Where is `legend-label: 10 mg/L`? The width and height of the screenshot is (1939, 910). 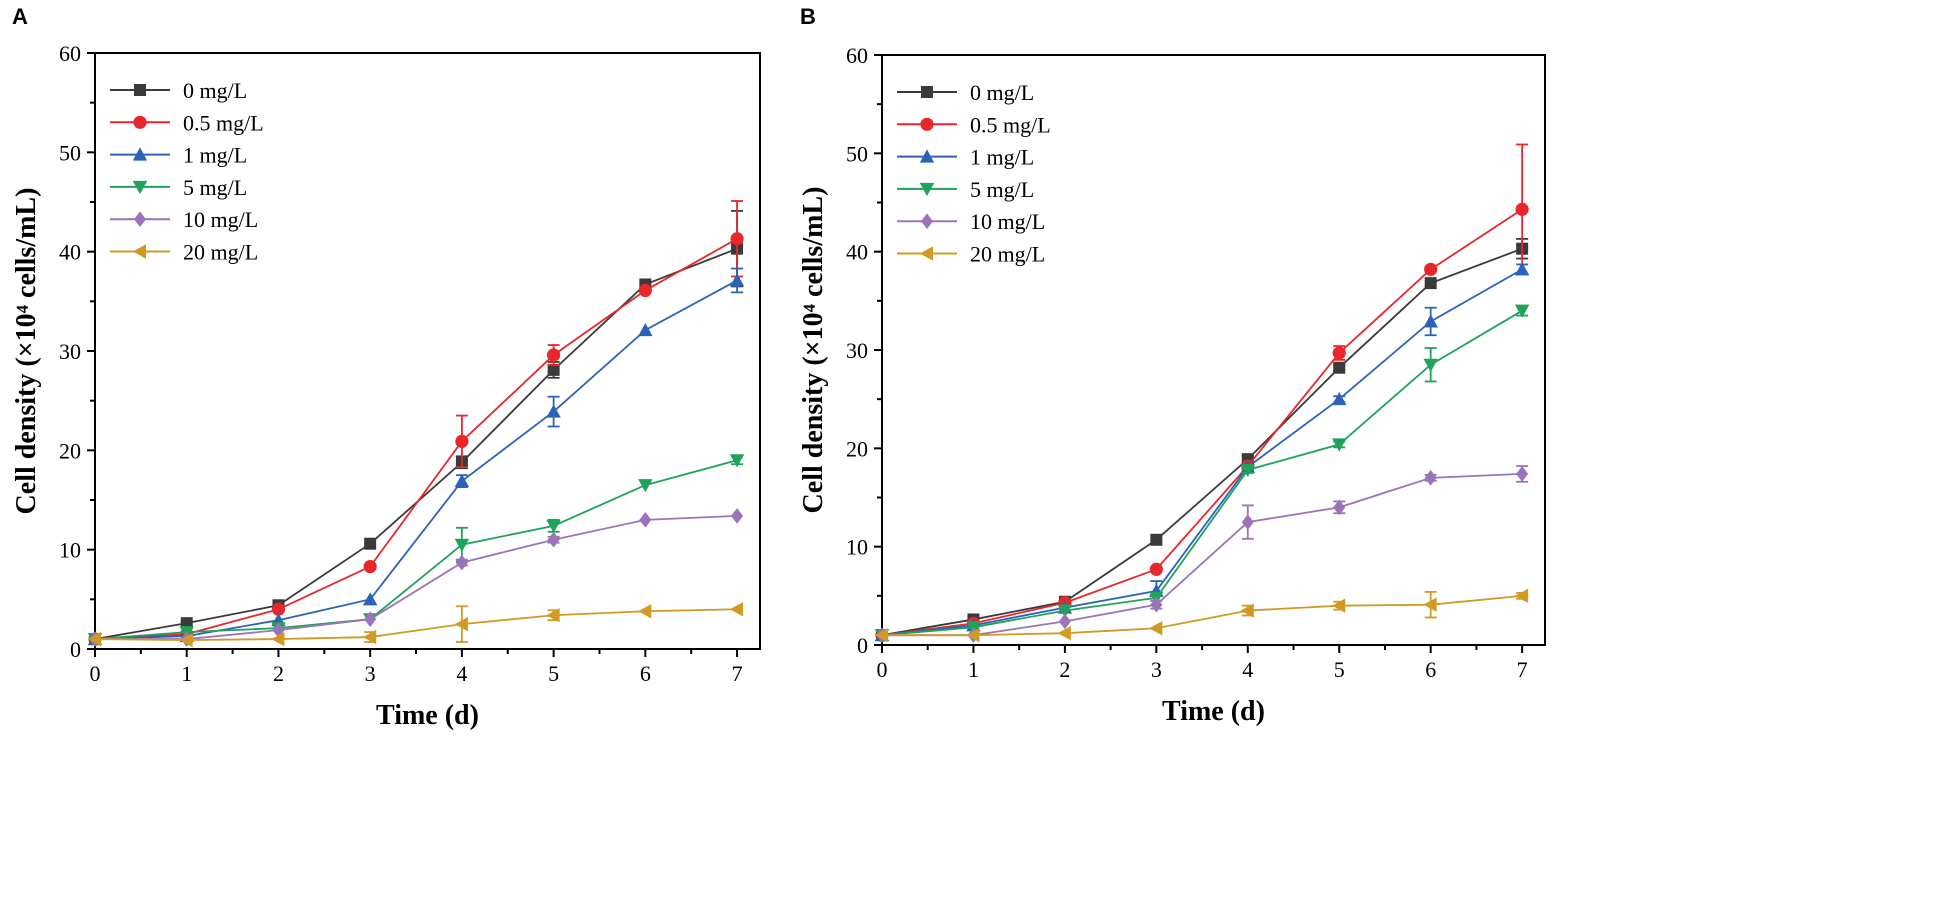 legend-label: 10 mg/L is located at coordinates (1007, 221).